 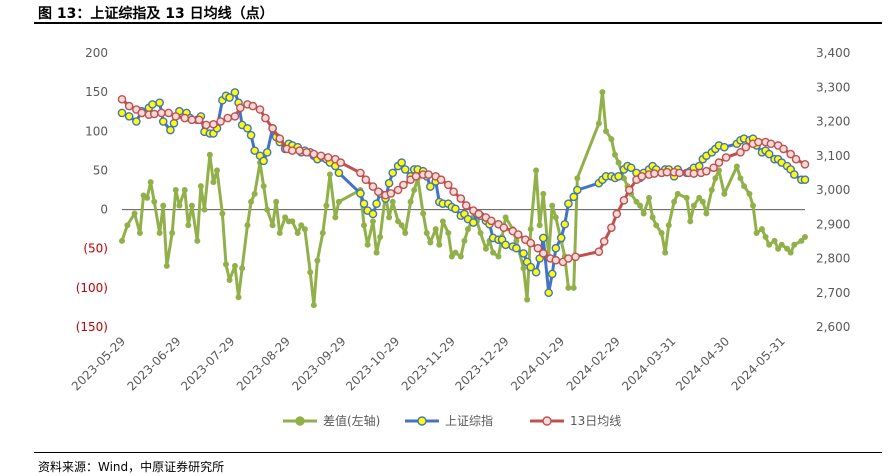 What do you see at coordinates (92, 288) in the screenshot?
I see `left-tick-label: (100)` at bounding box center [92, 288].